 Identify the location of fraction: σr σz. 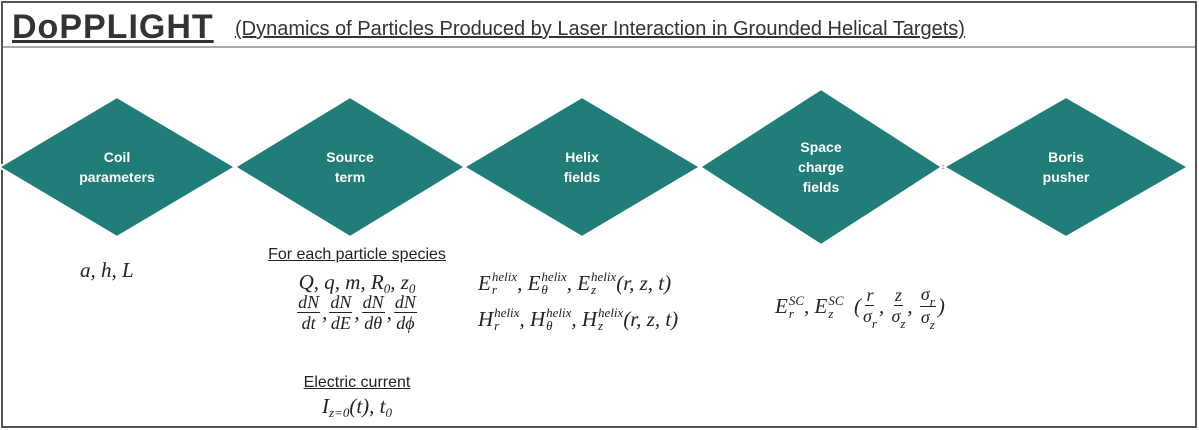
(927, 308).